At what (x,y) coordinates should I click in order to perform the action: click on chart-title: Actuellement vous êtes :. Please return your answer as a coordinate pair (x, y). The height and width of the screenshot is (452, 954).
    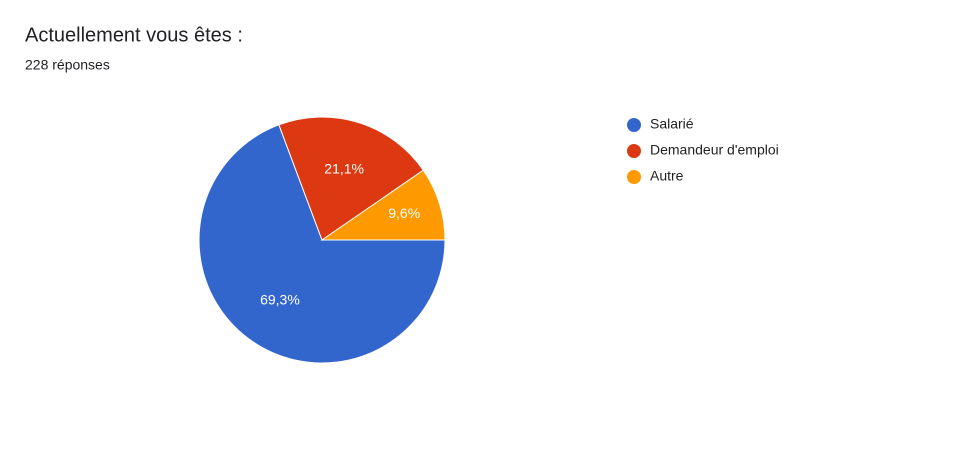
    Looking at the image, I should click on (134, 35).